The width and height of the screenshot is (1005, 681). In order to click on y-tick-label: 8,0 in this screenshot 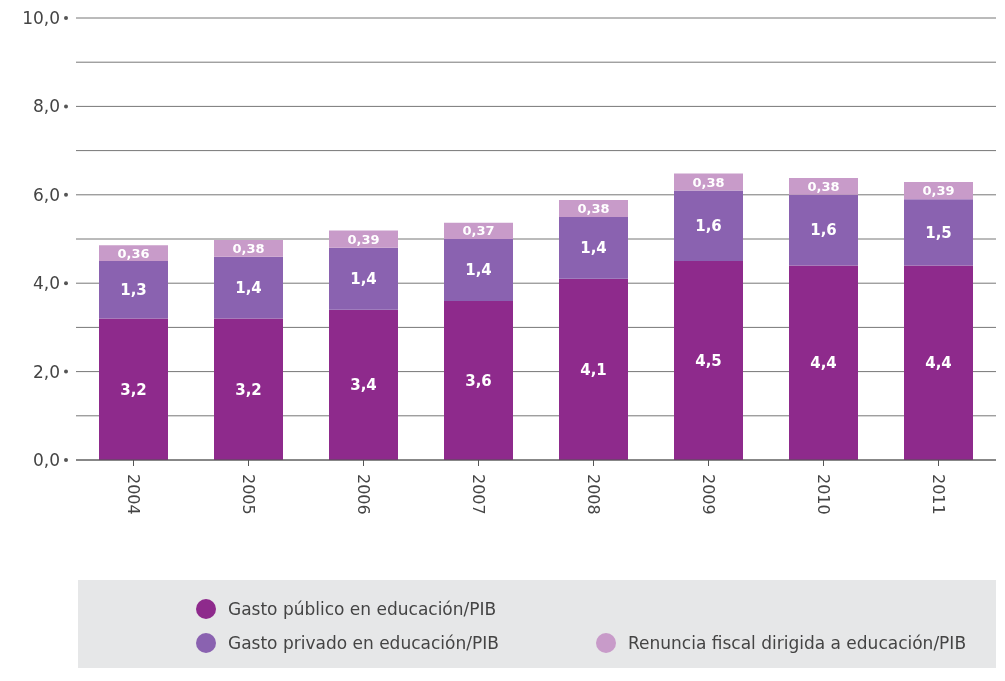, I will do `click(46, 106)`.